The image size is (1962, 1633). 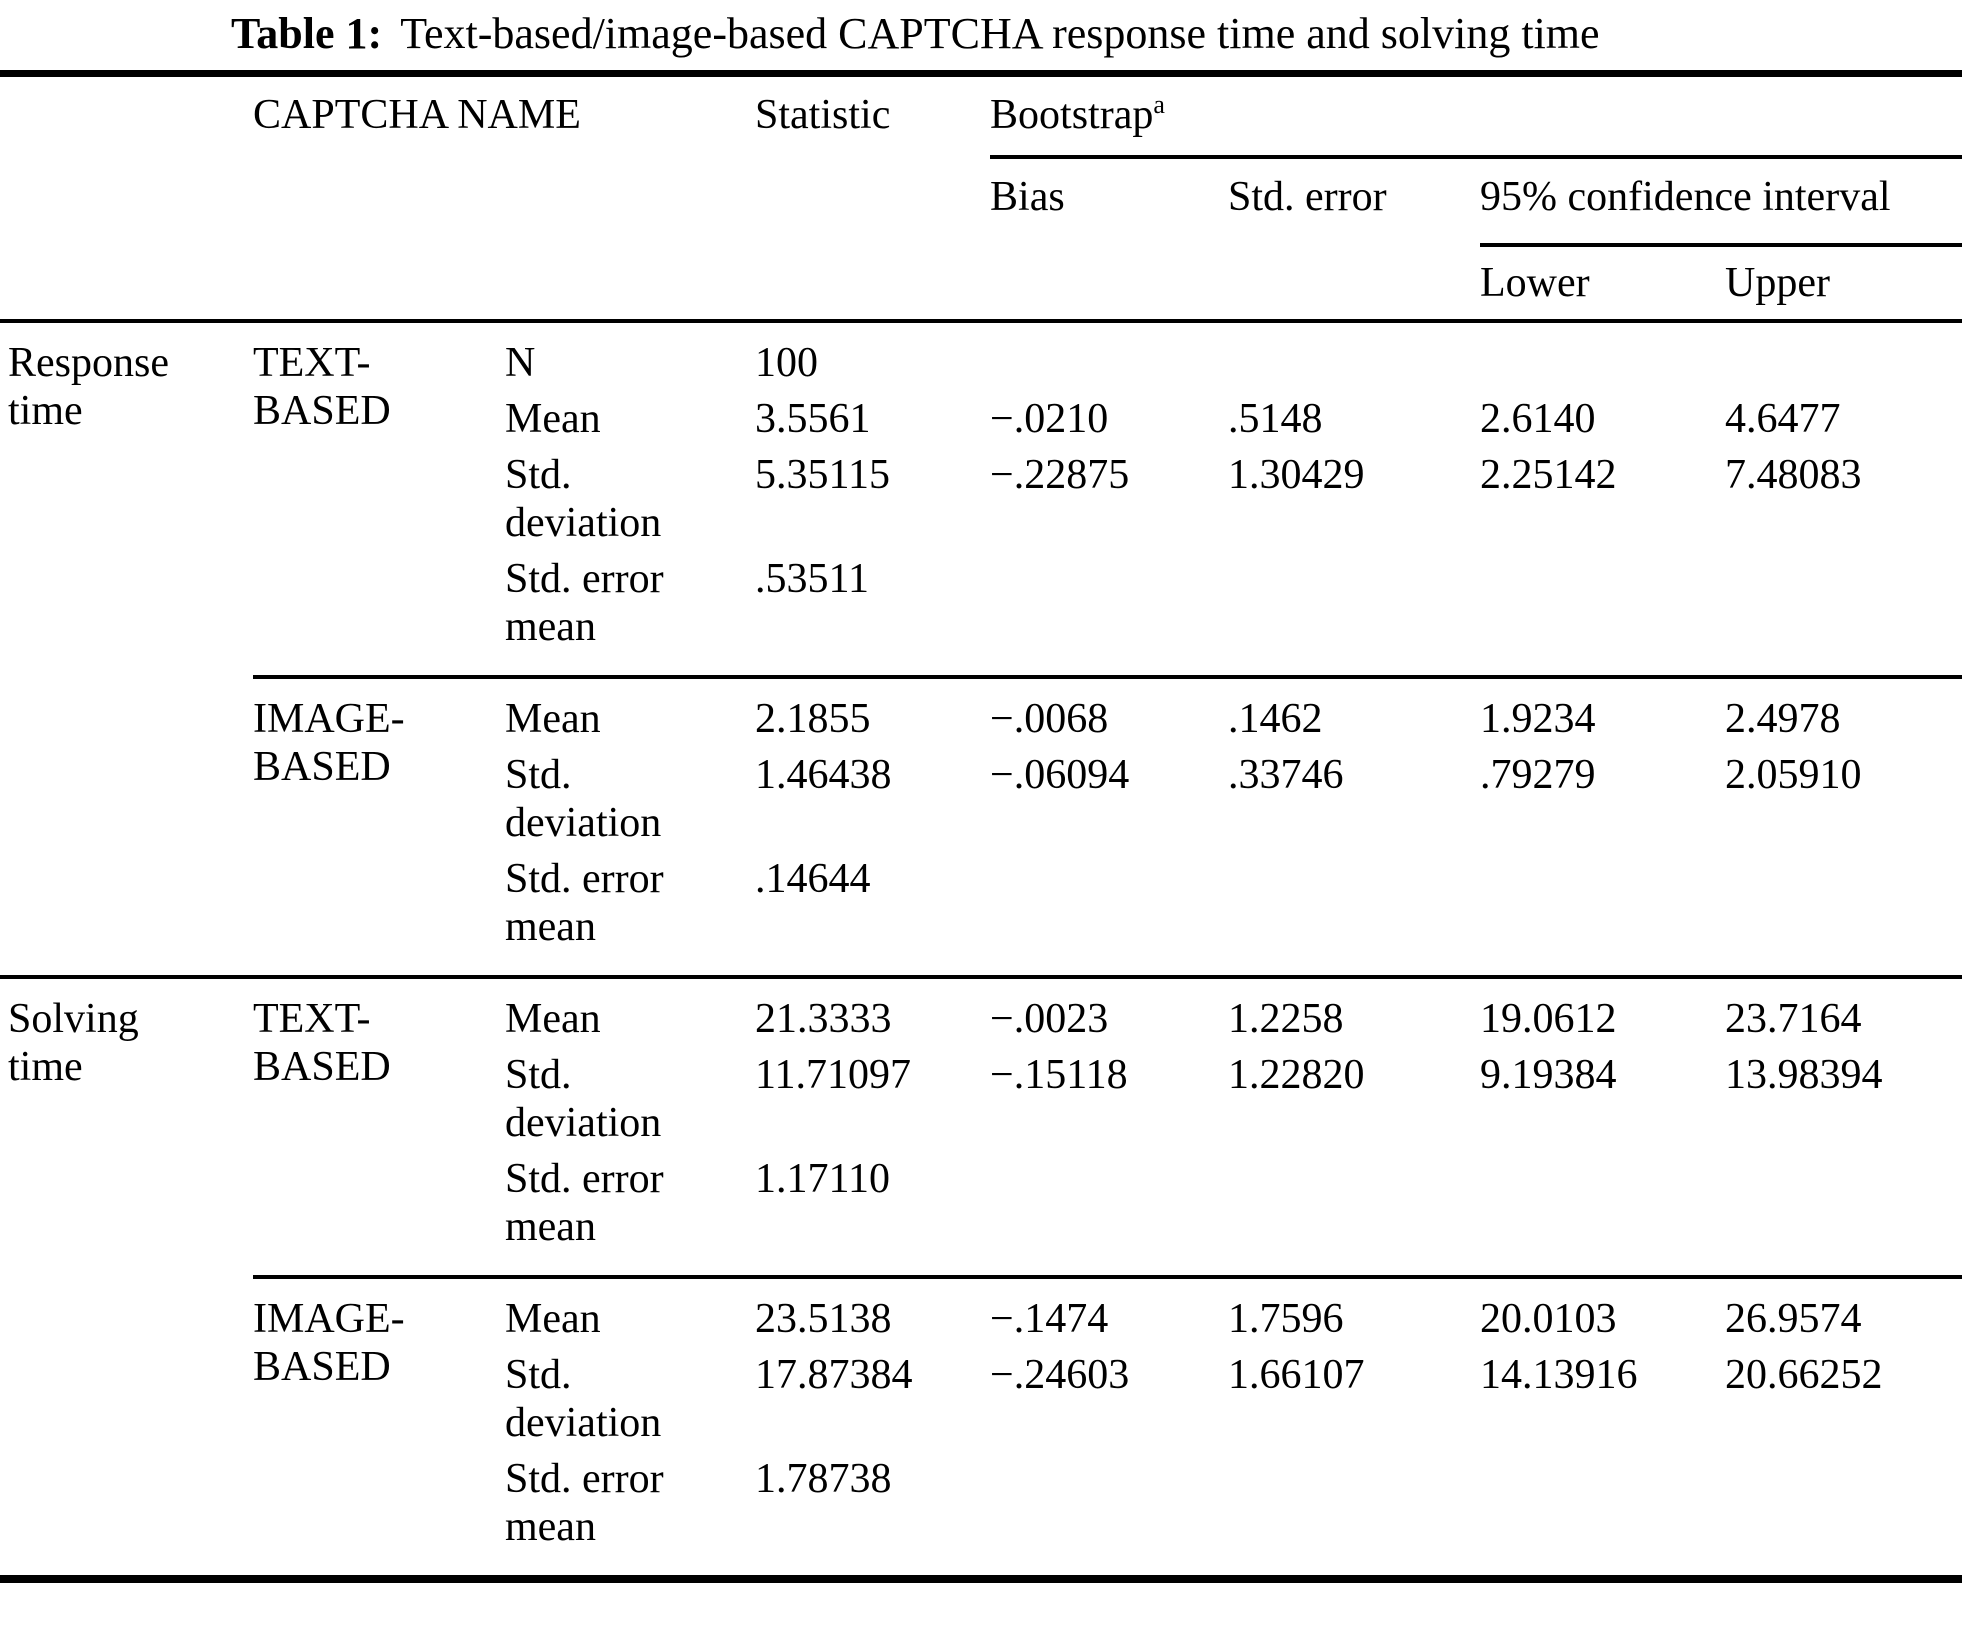 What do you see at coordinates (1793, 775) in the screenshot?
I see `upper-cell: 2.05910` at bounding box center [1793, 775].